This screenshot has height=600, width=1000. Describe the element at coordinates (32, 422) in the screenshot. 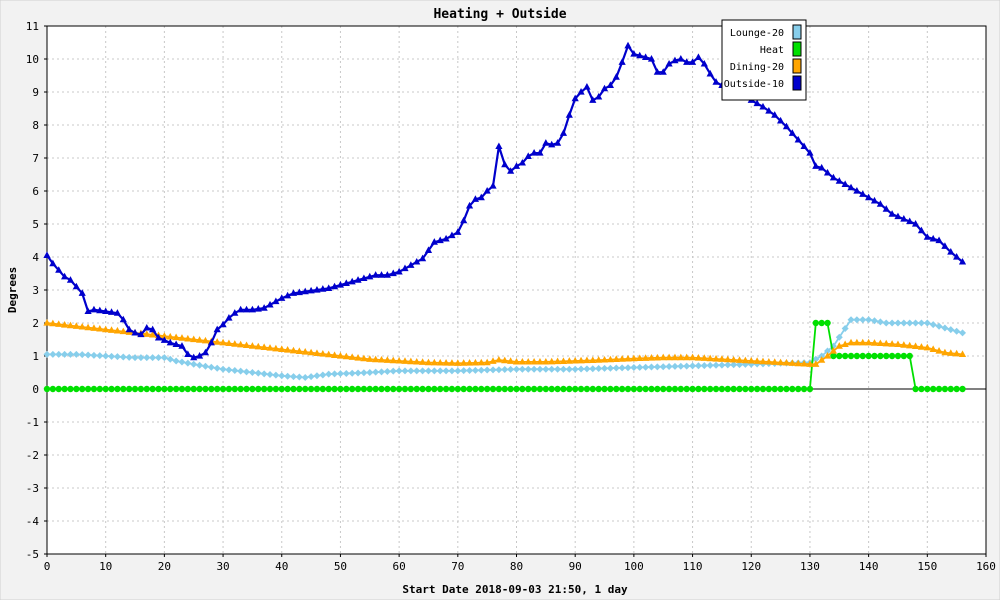

I see `y-tick-label: -1` at that location.